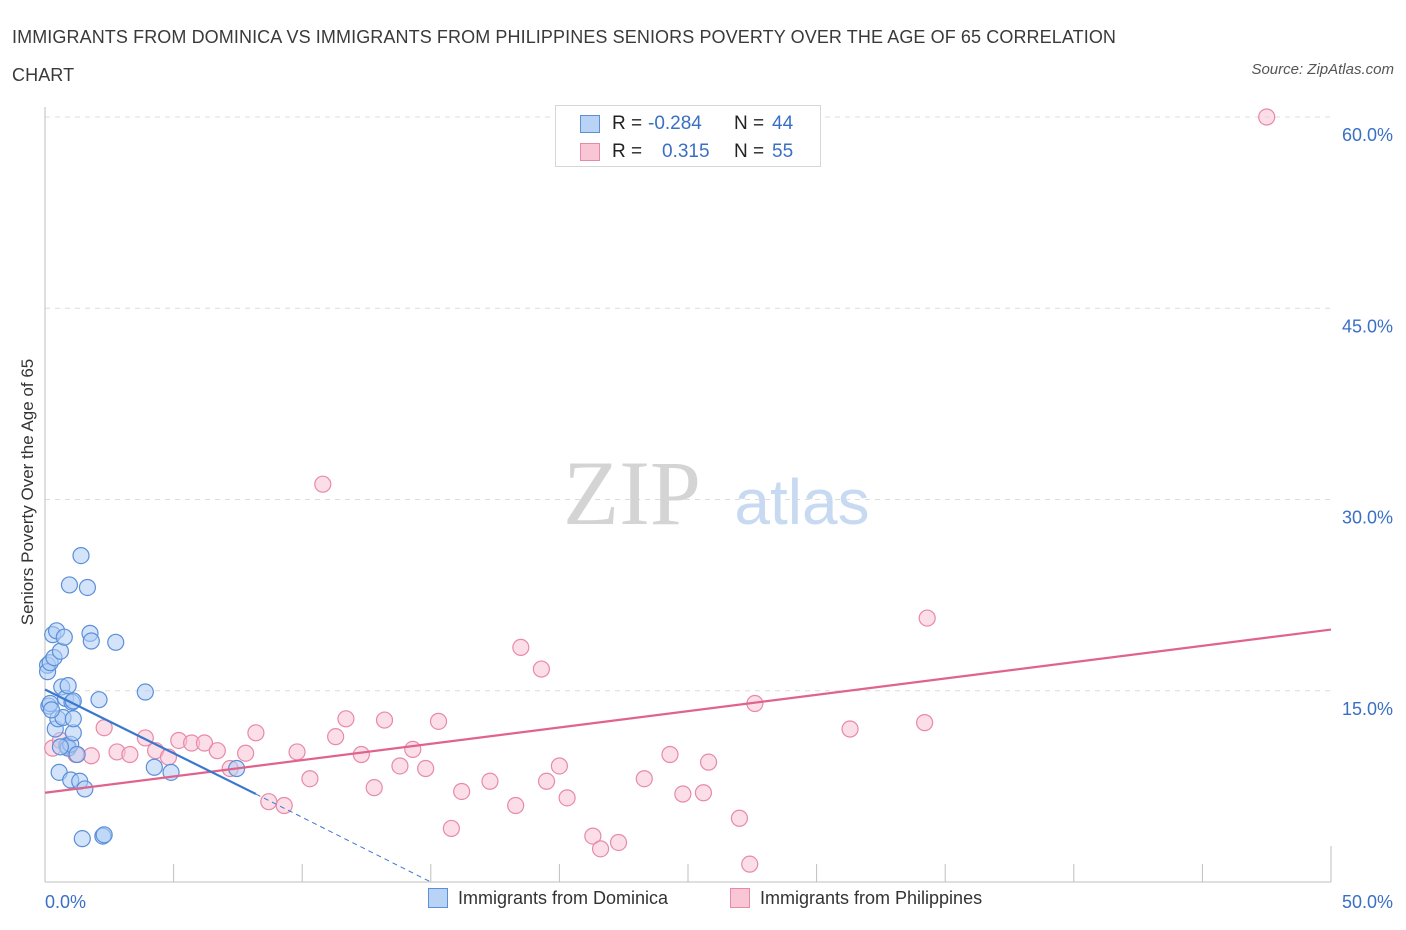 The height and width of the screenshot is (930, 1406). What do you see at coordinates (783, 123) in the screenshot?
I see `legend-n-value: 44` at bounding box center [783, 123].